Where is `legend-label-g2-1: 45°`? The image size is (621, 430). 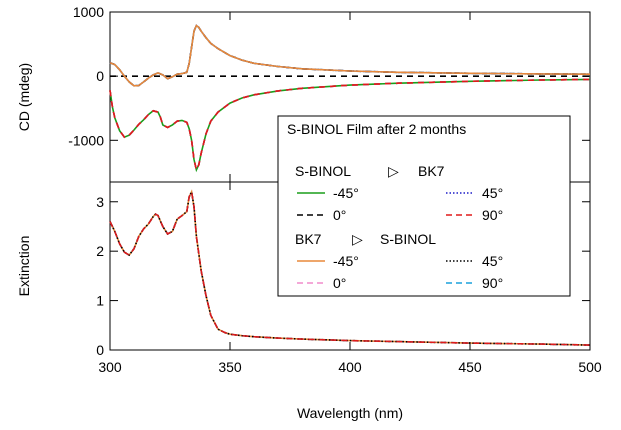 legend-label-g2-1: 45° is located at coordinates (492, 261).